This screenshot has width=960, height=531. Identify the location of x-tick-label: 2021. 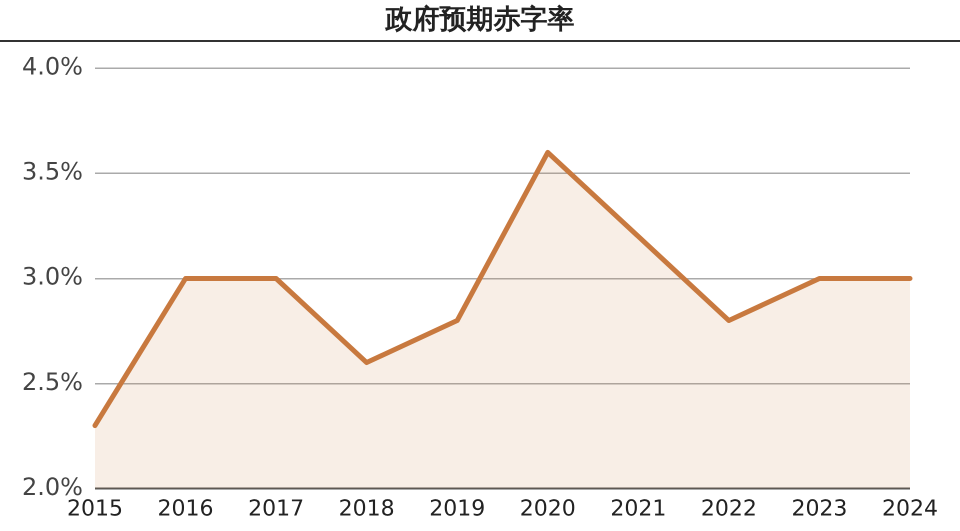
(638, 509).